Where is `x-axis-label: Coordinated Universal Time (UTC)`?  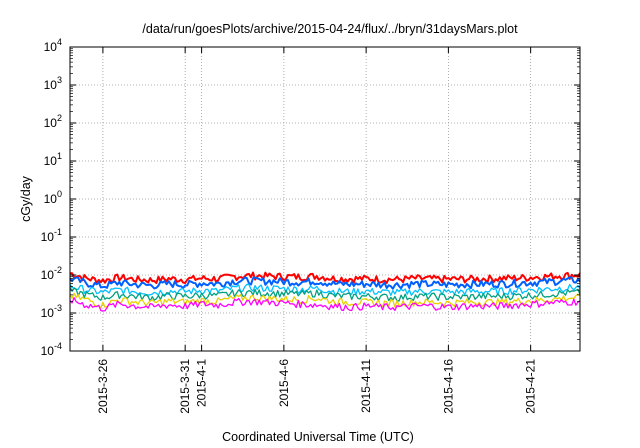 x-axis-label: Coordinated Universal Time (UTC) is located at coordinates (318, 437).